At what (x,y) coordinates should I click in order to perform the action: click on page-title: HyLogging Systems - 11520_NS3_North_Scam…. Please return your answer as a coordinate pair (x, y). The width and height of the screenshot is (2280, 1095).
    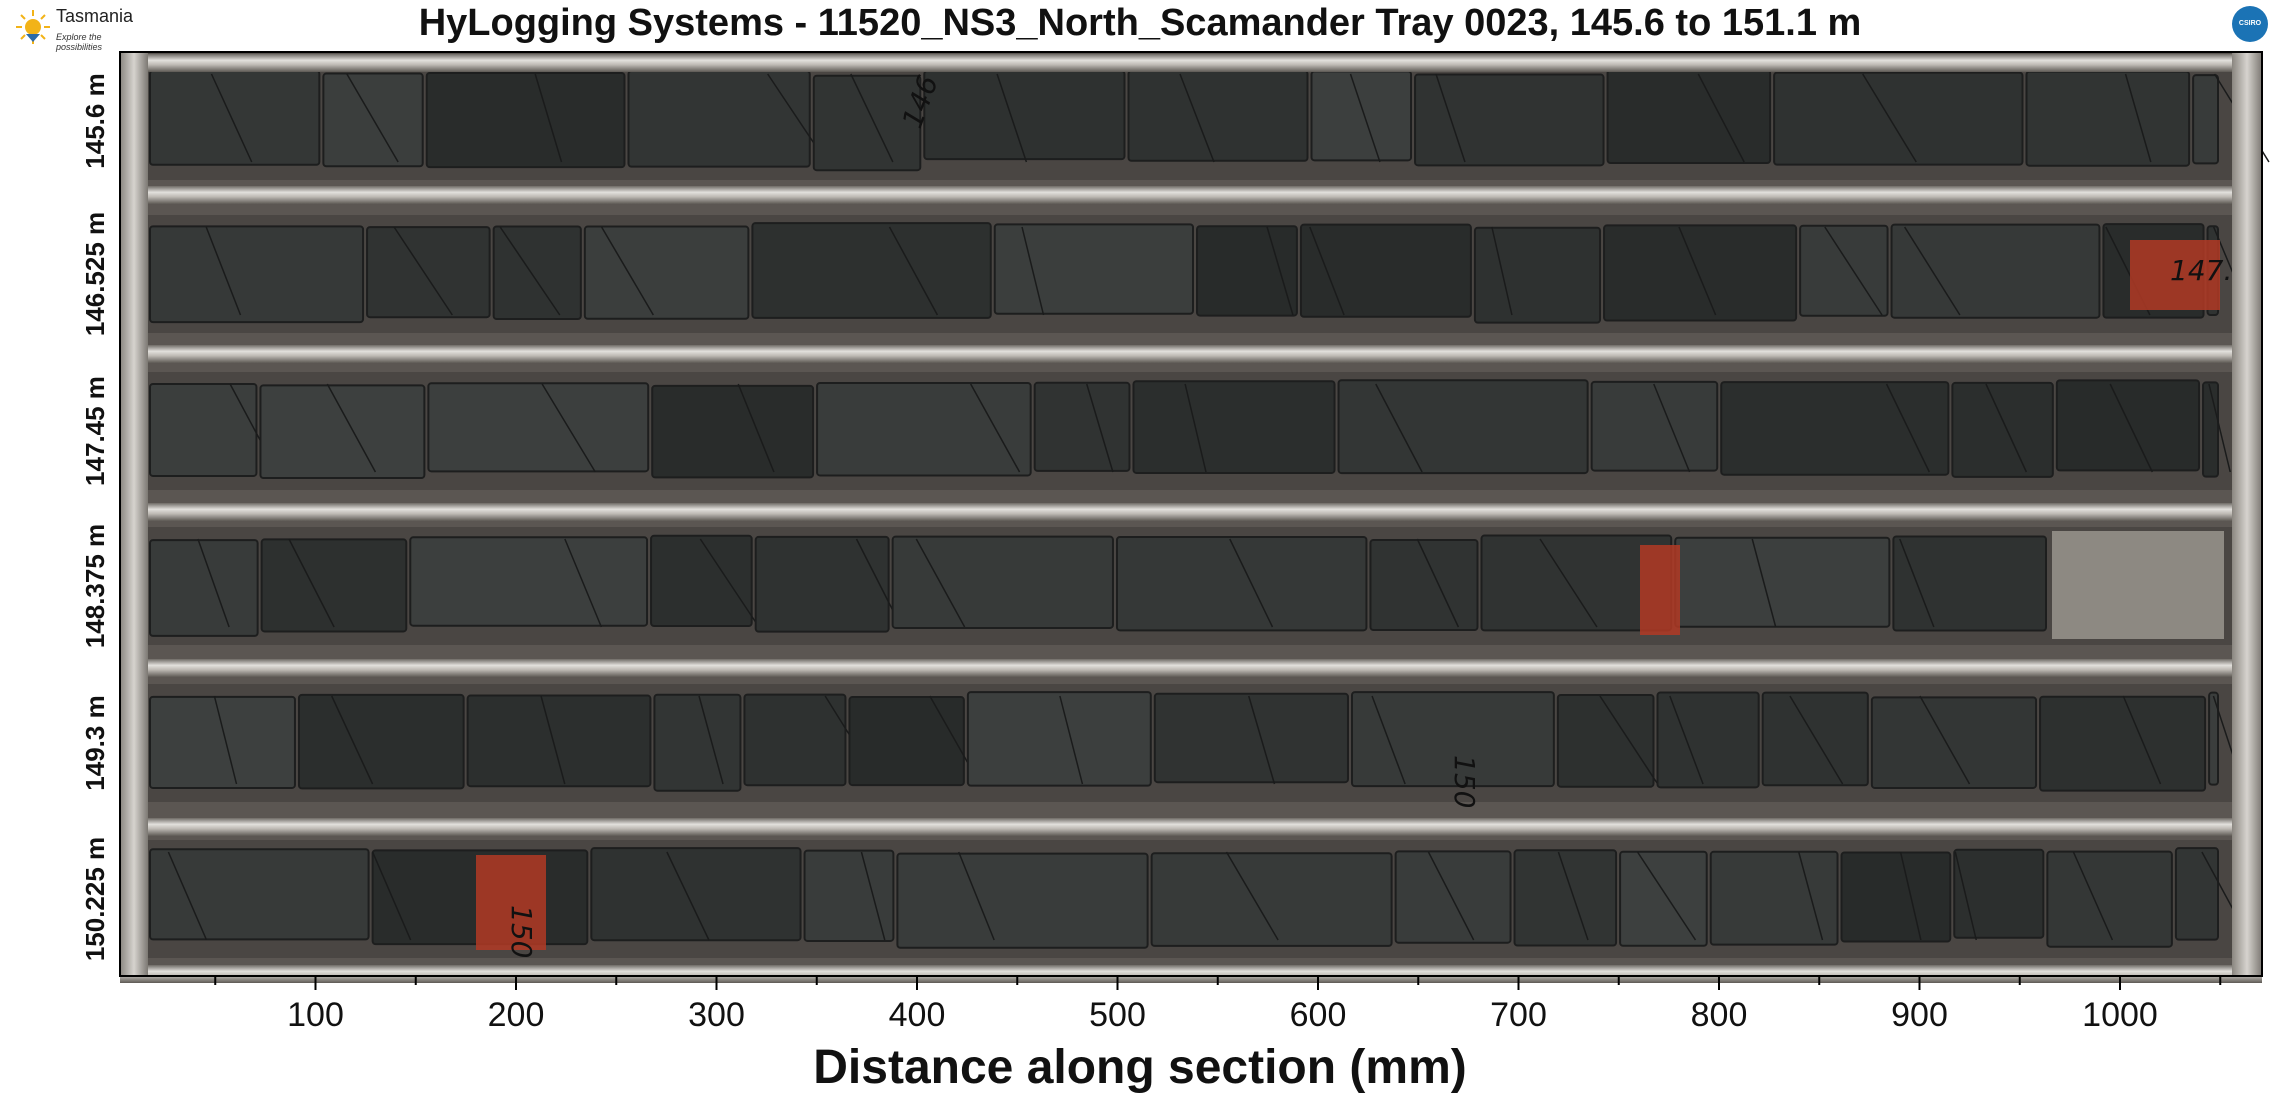
    Looking at the image, I should click on (1140, 23).